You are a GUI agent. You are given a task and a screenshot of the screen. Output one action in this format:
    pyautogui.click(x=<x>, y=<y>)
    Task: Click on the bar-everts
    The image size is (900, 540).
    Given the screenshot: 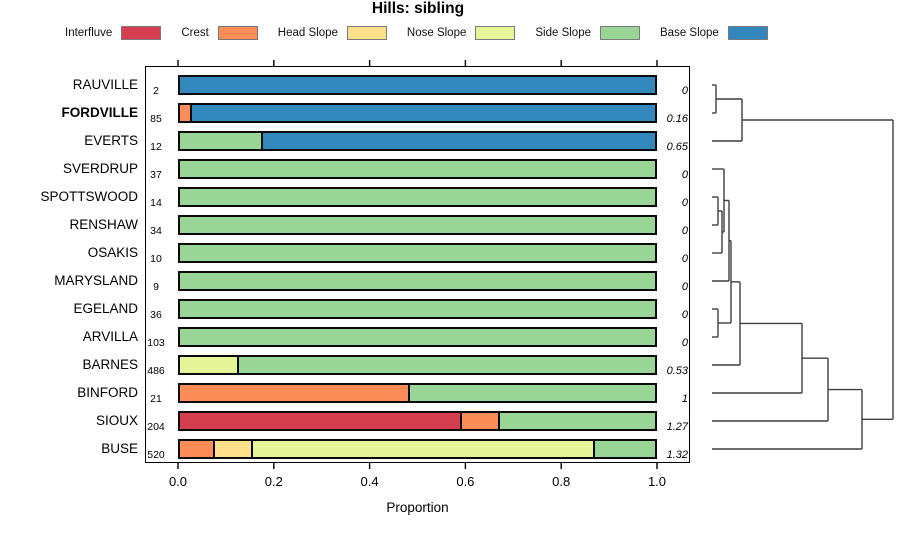 What is the action you would take?
    pyautogui.click(x=417, y=141)
    